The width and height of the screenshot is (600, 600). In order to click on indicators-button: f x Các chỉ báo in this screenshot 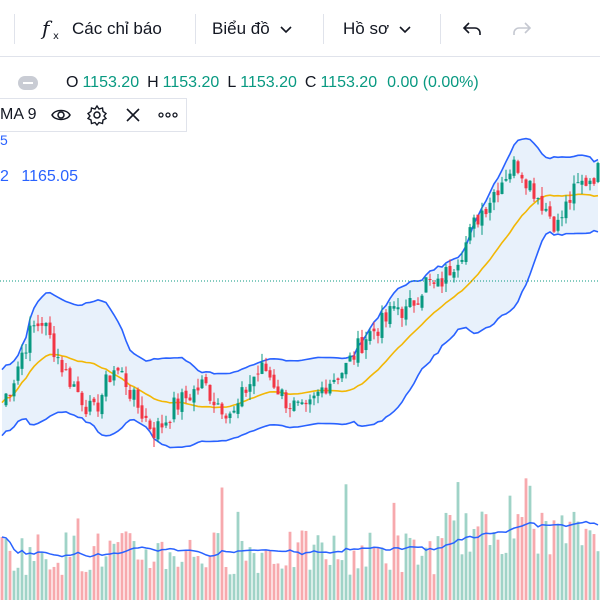, I will do `click(101, 29)`.